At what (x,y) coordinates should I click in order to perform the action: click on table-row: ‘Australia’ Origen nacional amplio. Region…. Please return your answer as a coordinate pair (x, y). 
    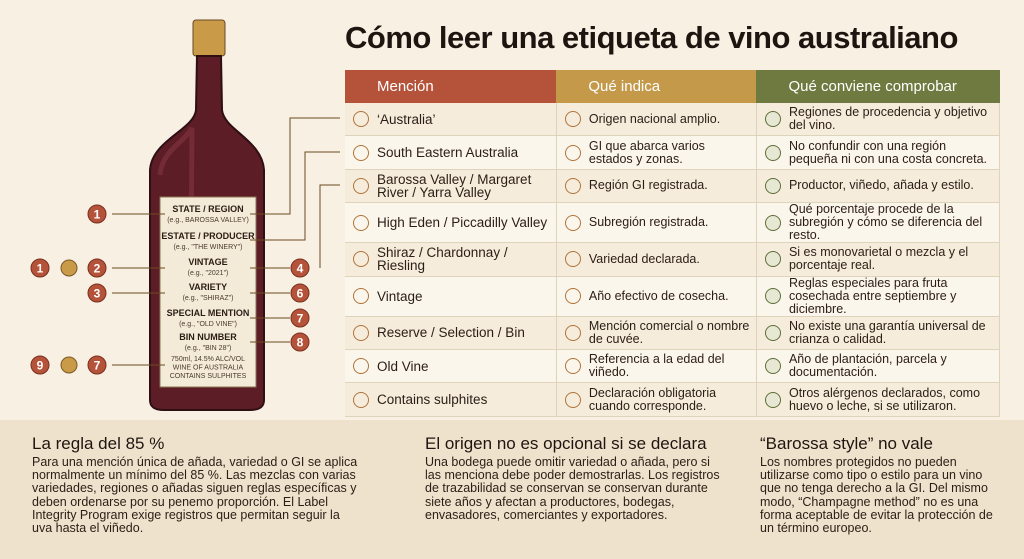
    Looking at the image, I should click on (673, 120).